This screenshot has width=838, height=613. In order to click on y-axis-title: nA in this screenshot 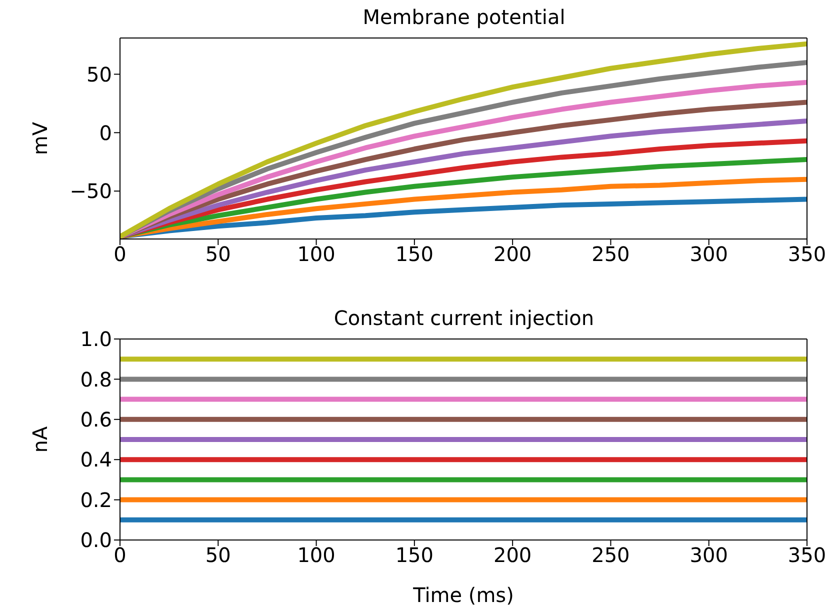, I will do `click(40, 439)`.